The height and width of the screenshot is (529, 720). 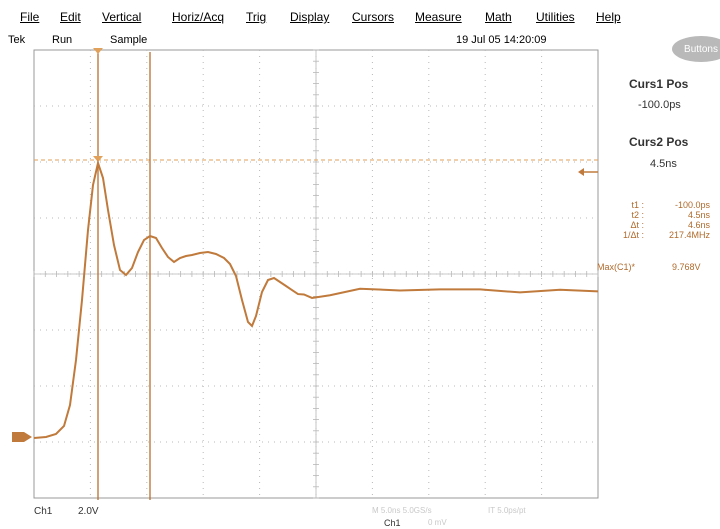 What do you see at coordinates (501, 40) in the screenshot?
I see `date-time: 19 Jul 05 14:20:09` at bounding box center [501, 40].